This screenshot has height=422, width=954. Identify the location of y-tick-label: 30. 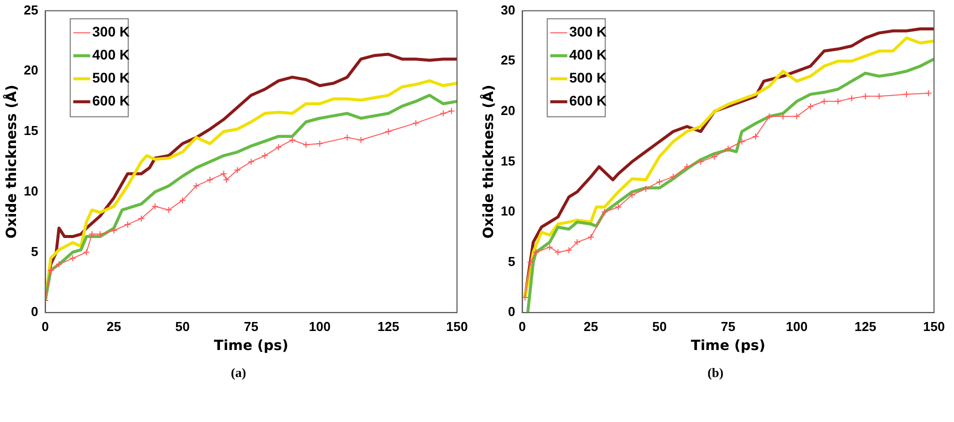
(508, 10).